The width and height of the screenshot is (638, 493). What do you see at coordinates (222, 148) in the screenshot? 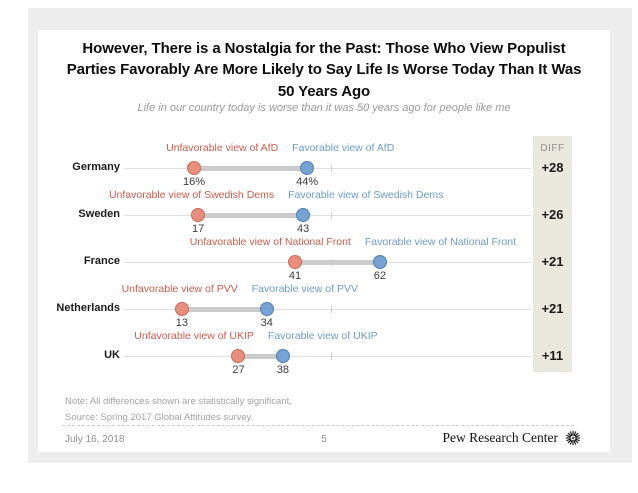
I see `unfavorable-legend-label: Unfavorable view of AfD` at bounding box center [222, 148].